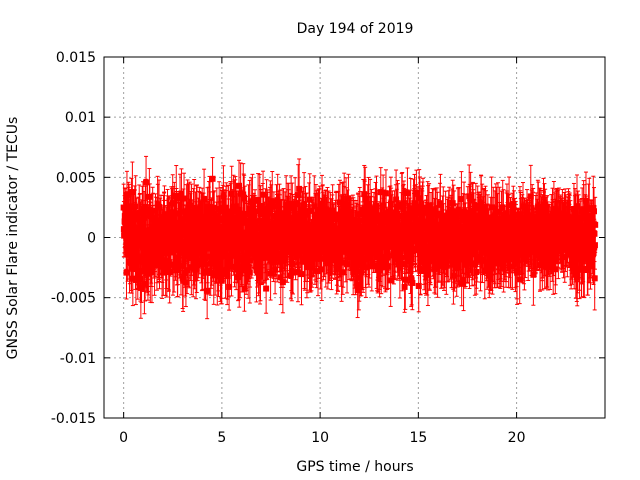 Image resolution: width=640 pixels, height=480 pixels. Describe the element at coordinates (76, 58) in the screenshot. I see `y-tick-label: 0.015` at that location.